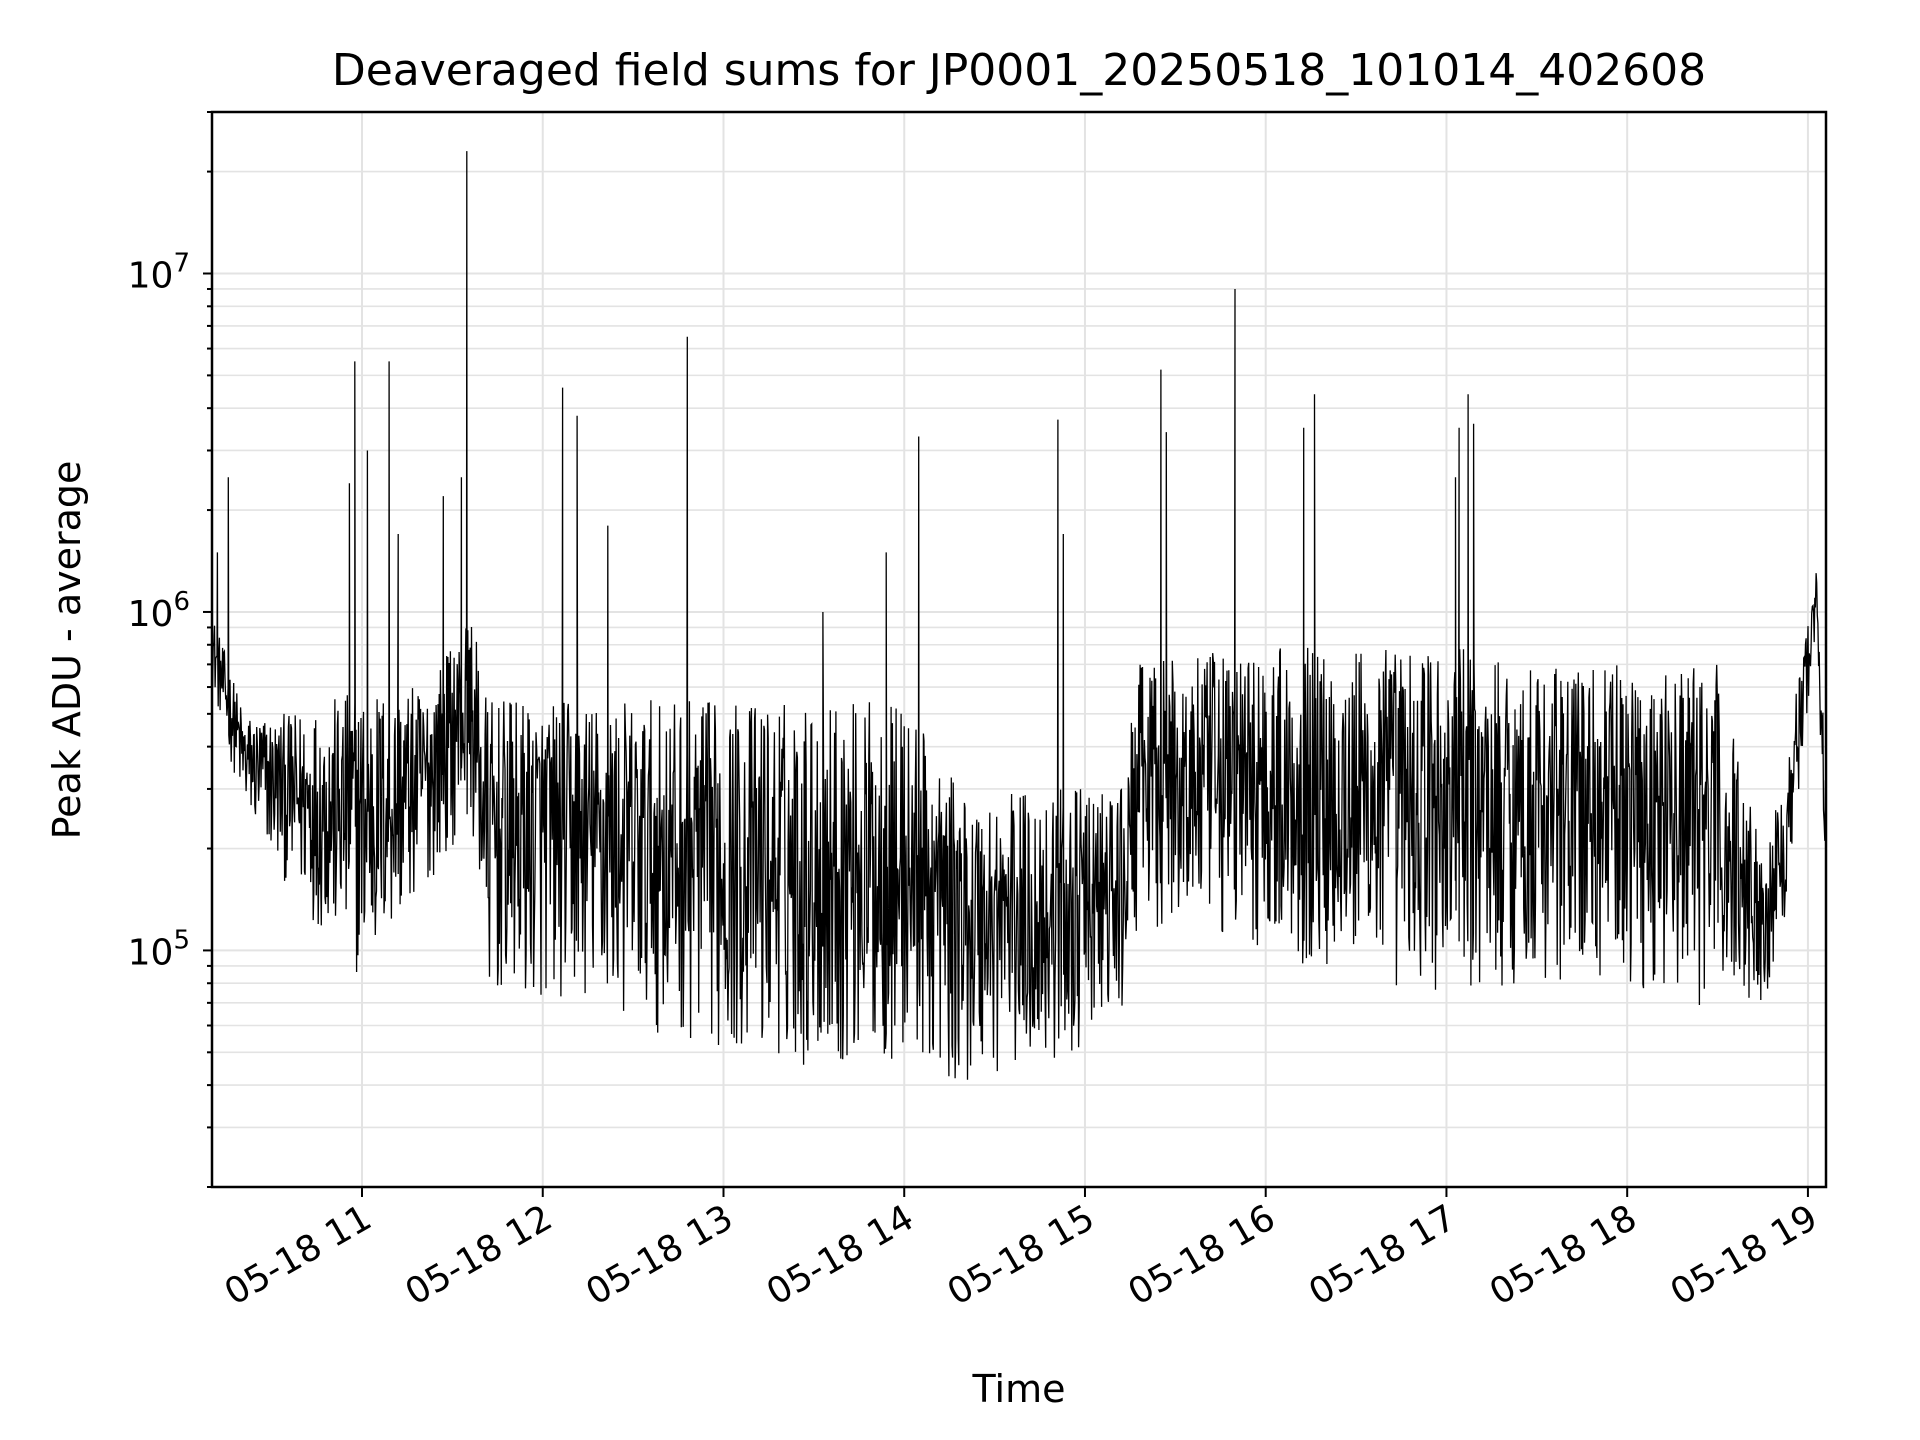 The image size is (1920, 1440). I want to click on y-tick-label: 10⁷, so click(159, 272).